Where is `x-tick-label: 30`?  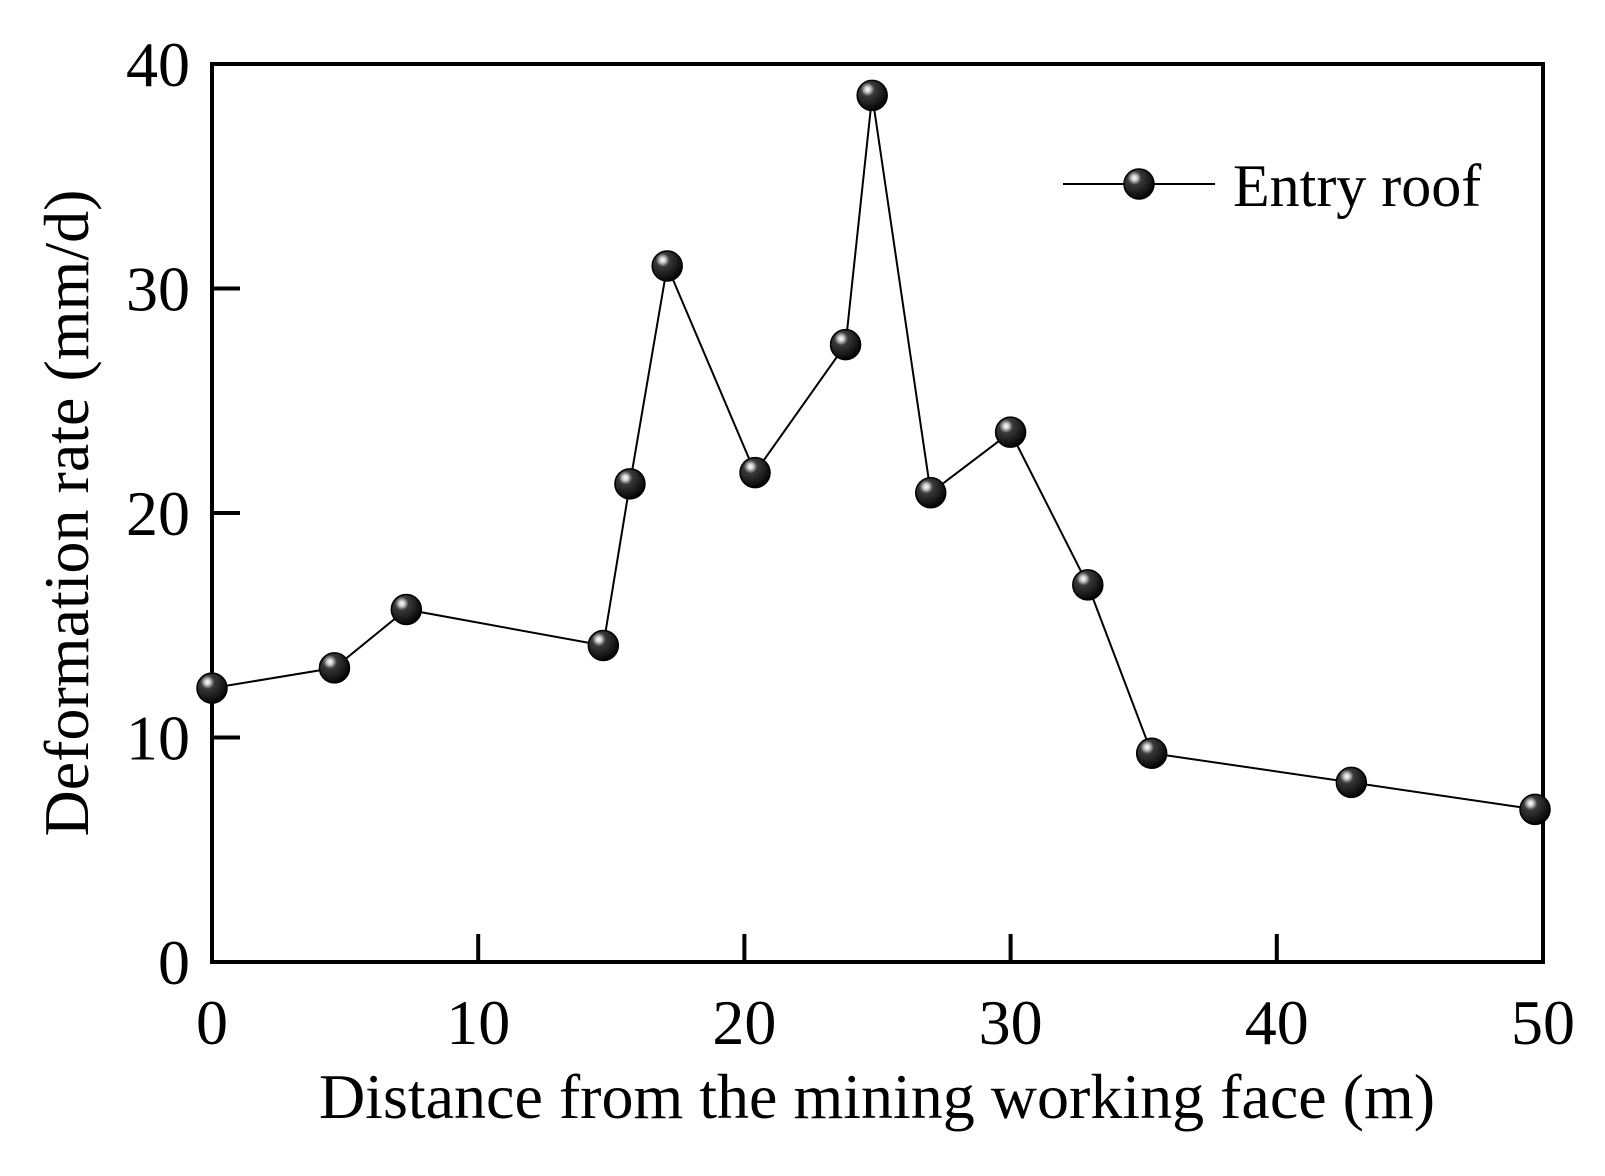
x-tick-label: 30 is located at coordinates (1011, 1022).